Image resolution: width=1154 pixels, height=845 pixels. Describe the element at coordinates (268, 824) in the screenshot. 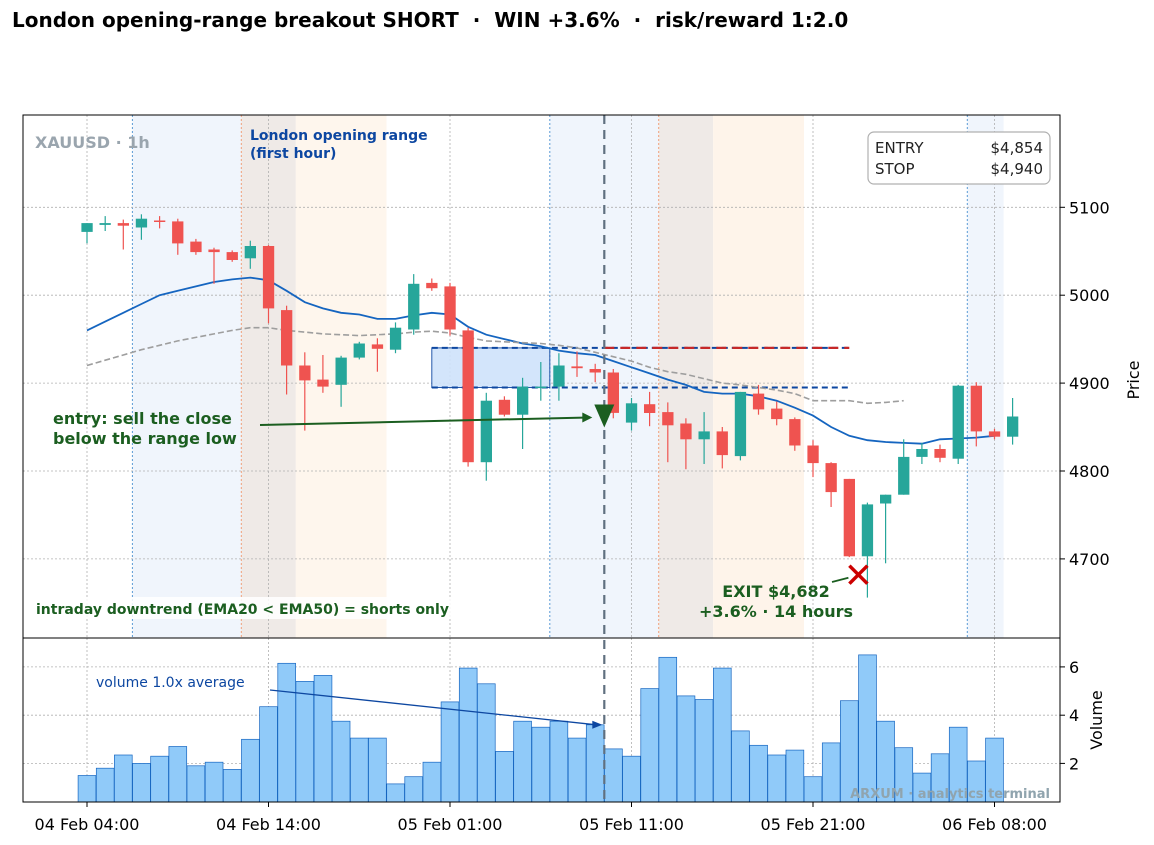

I see `x-tick-label: 04 Feb 14:00` at that location.